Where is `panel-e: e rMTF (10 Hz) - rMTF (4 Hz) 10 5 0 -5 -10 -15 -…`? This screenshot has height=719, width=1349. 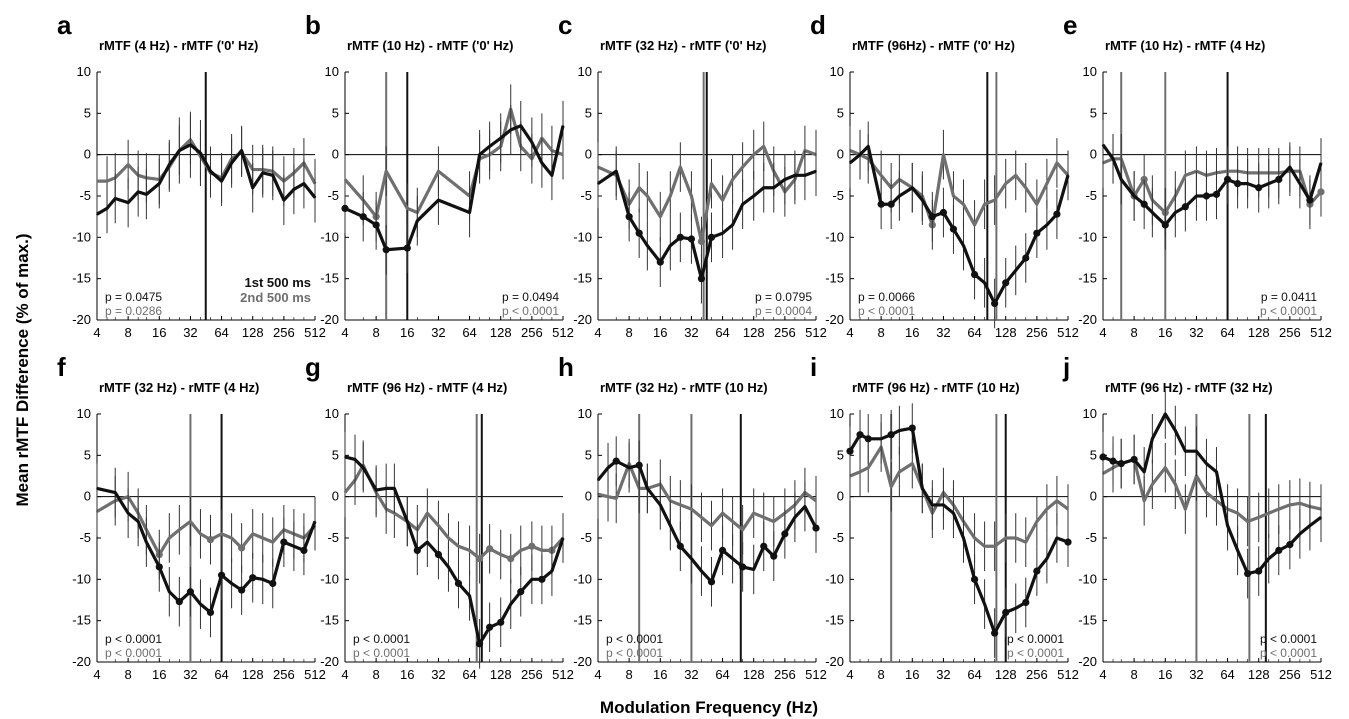
panel-e: e rMTF (10 Hz) - rMTF (4 Hz) 10 5 0 -5 -10 -15 -… is located at coordinates (1197, 175).